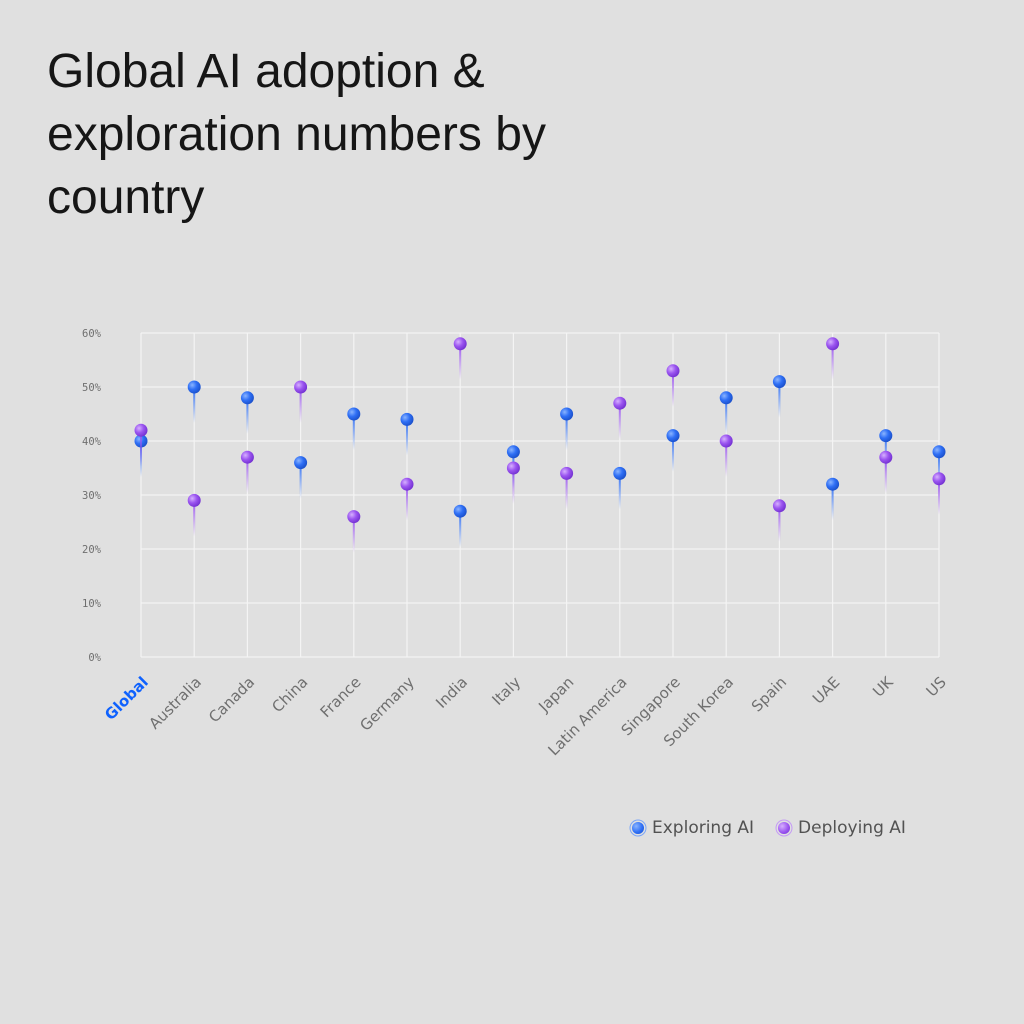 This screenshot has width=1024, height=1024. What do you see at coordinates (387, 704) in the screenshot?
I see `x-tick-label: Germany` at bounding box center [387, 704].